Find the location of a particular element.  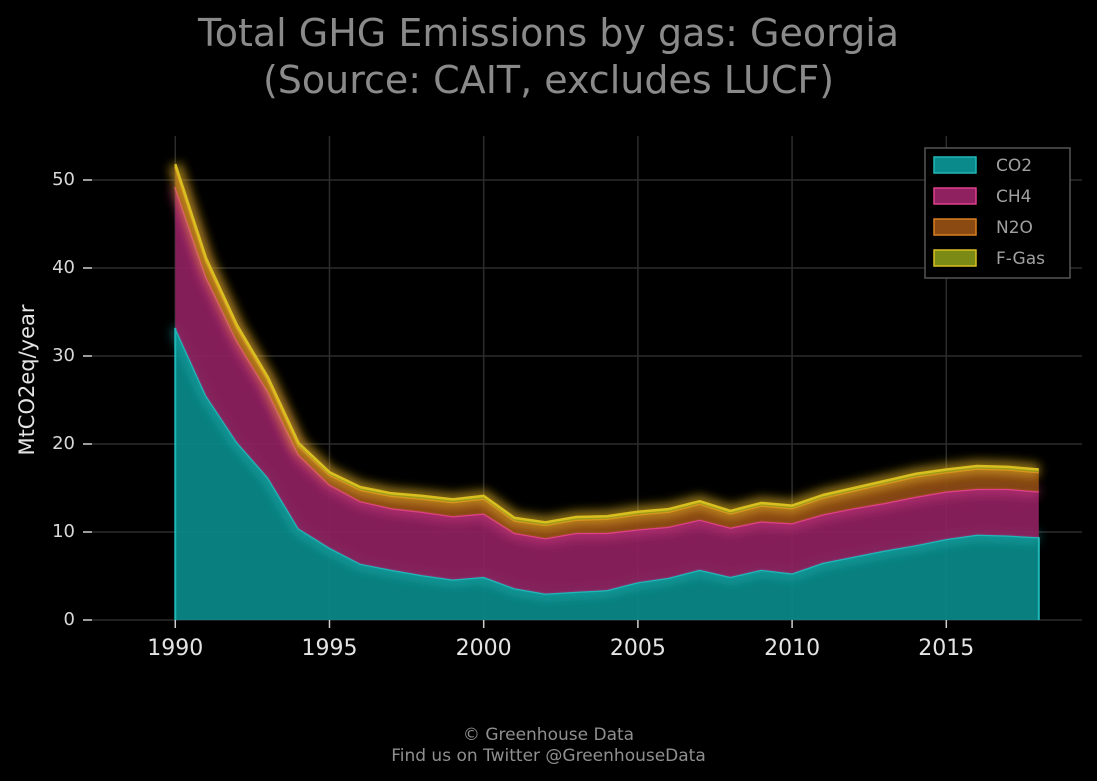

chart-title-line2: (Source: CAIT, excludes LUCF) is located at coordinates (548, 80).